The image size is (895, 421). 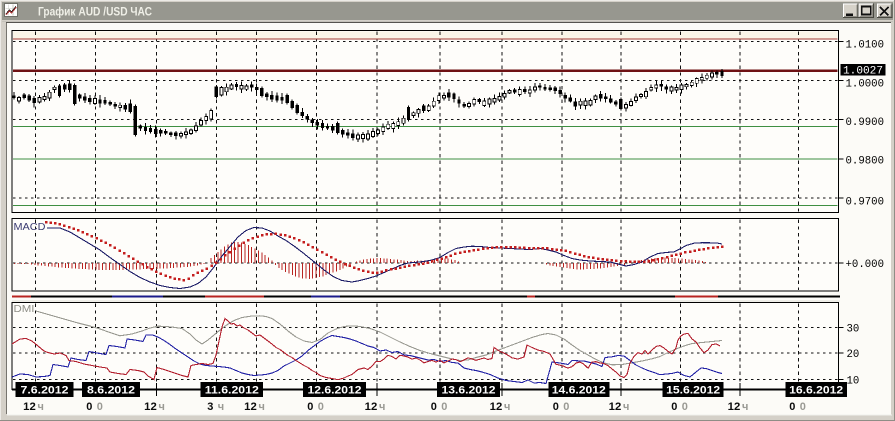 I want to click on svg-text: MACD, so click(x=30, y=227).